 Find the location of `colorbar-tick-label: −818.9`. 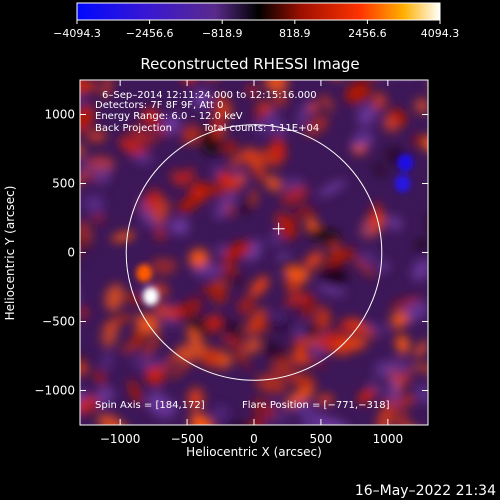

colorbar-tick-label: −818.9 is located at coordinates (222, 33).